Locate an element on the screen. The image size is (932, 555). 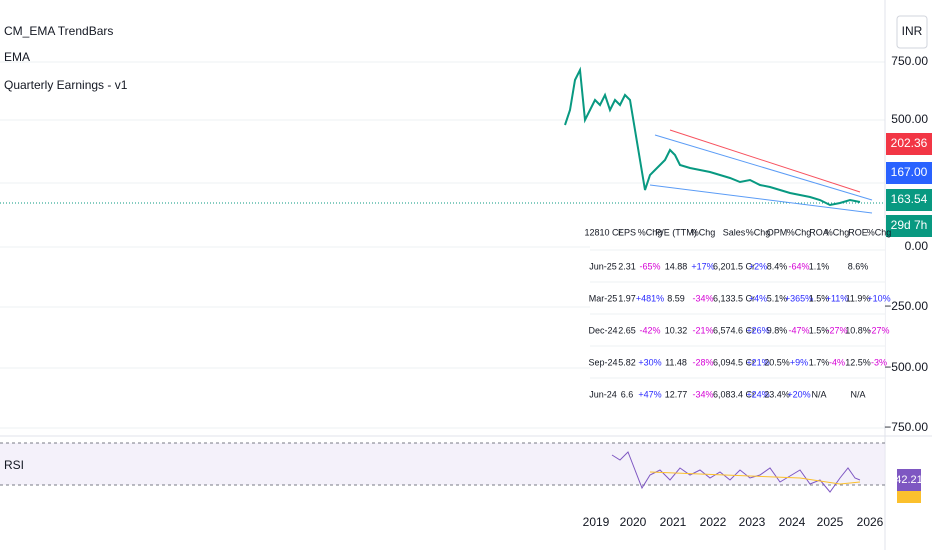
price-tag-text: 202.36 is located at coordinates (909, 143).